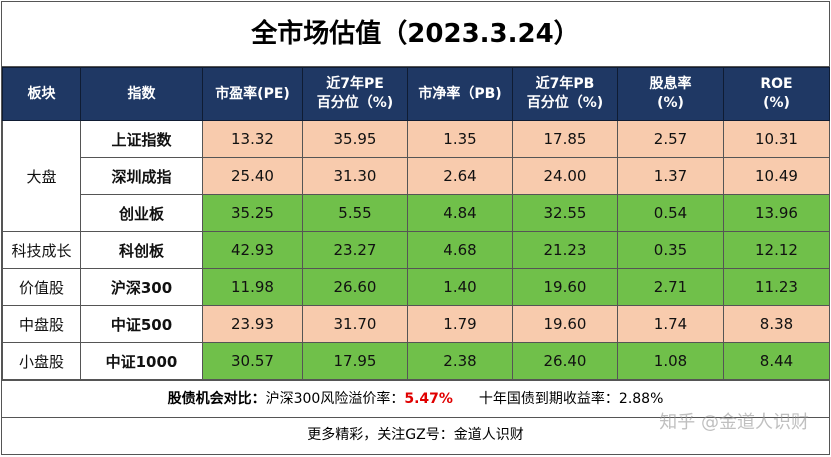 This screenshot has width=831, height=457. Describe the element at coordinates (460, 176) in the screenshot. I see `pb-cell: 2.64` at that location.